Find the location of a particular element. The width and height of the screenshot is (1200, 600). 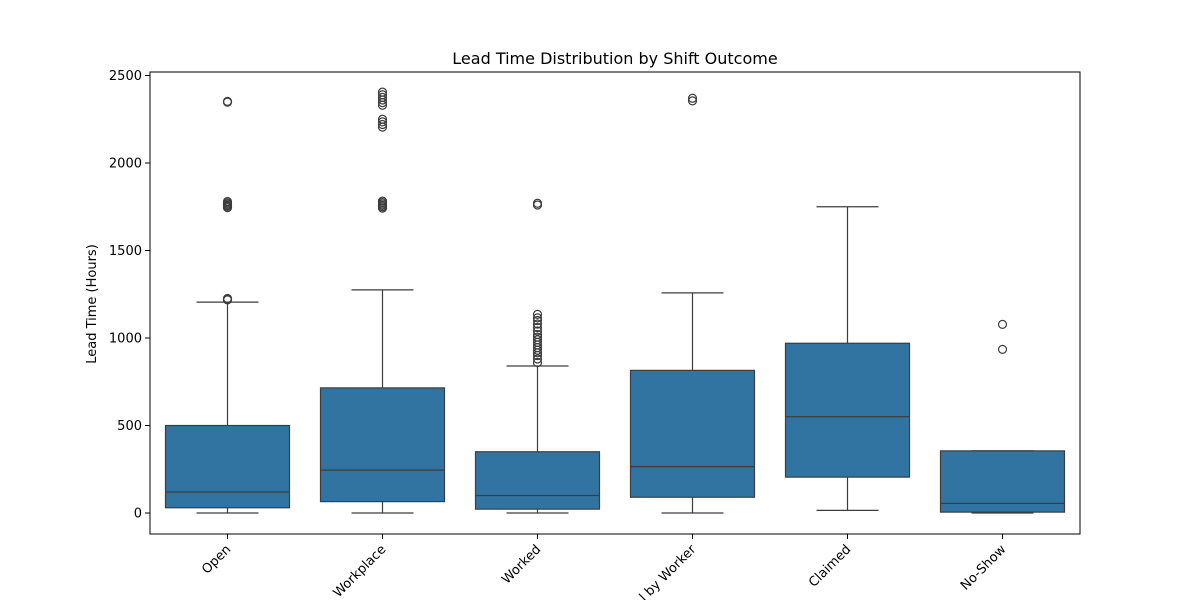

x-tick-label: Worked is located at coordinates (521, 564).